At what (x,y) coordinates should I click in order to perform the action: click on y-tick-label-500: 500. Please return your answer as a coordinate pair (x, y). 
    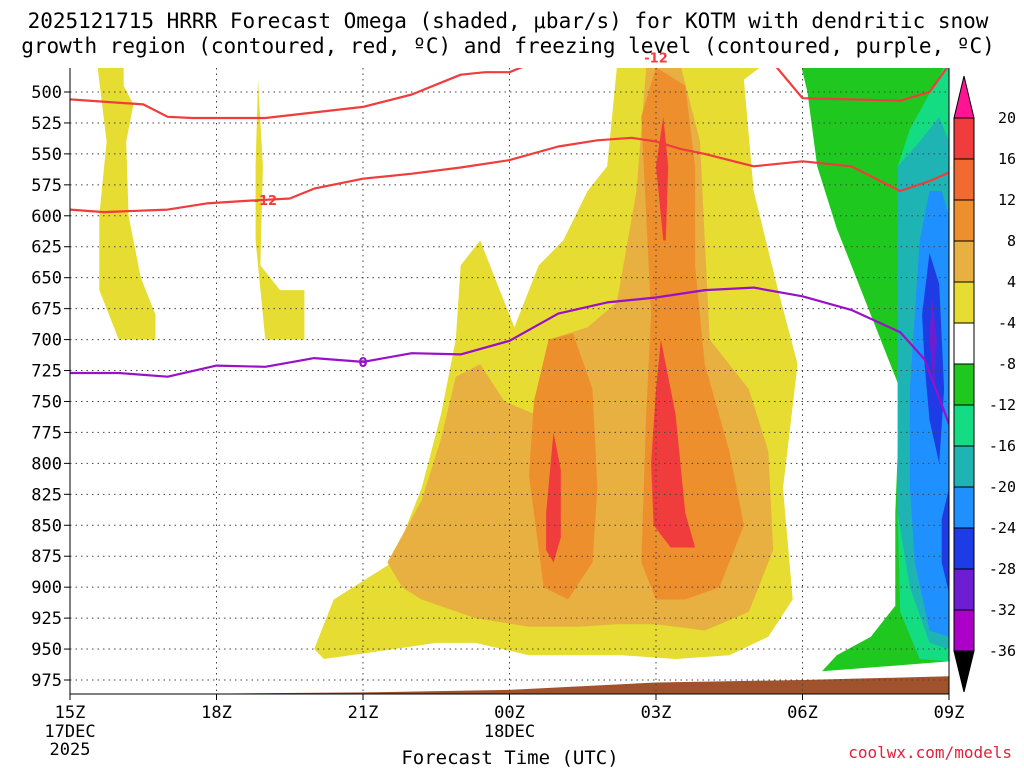
    Looking at the image, I should click on (46, 93).